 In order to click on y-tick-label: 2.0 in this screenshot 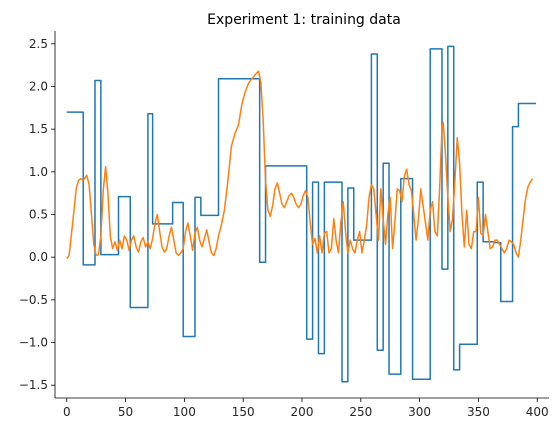, I will do `click(38, 86)`.